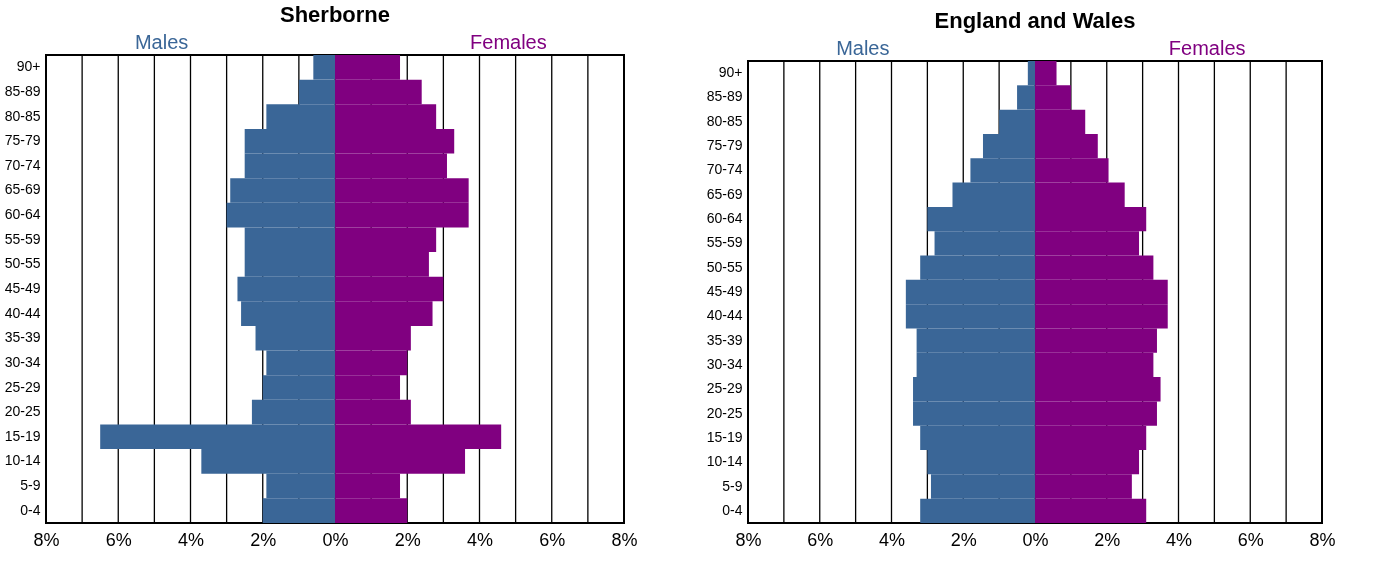 The image size is (1376, 586). I want to click on chart-title: England and Wales, so click(1035, 20).